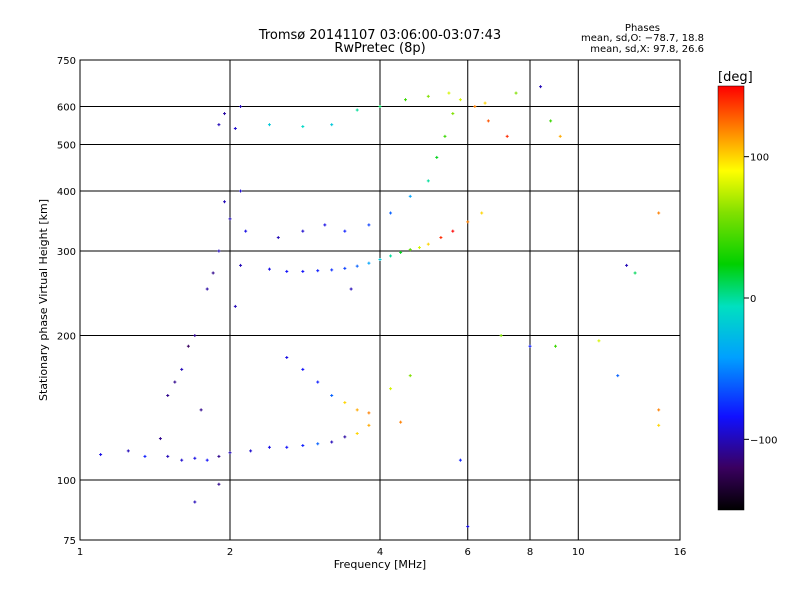 The height and width of the screenshot is (600, 800). Describe the element at coordinates (66, 146) in the screenshot. I see `y-tick-label: 500` at that location.